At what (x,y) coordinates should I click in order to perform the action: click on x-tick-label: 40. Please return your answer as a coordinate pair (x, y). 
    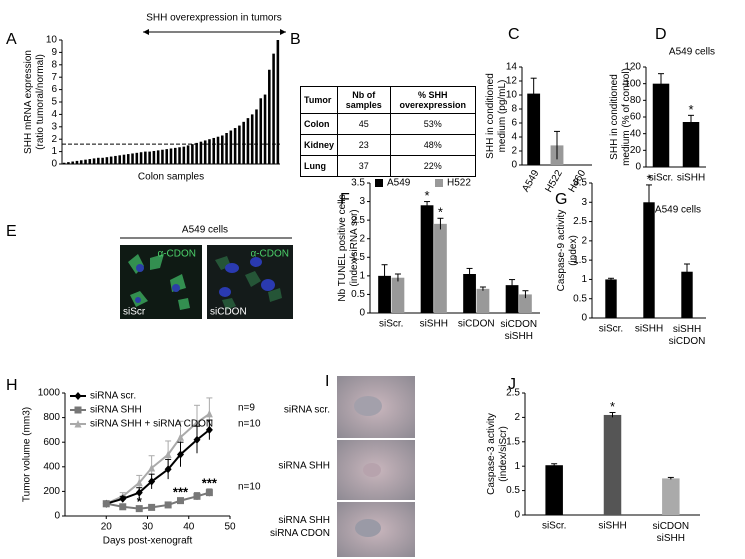
    Looking at the image, I should click on (189, 527).